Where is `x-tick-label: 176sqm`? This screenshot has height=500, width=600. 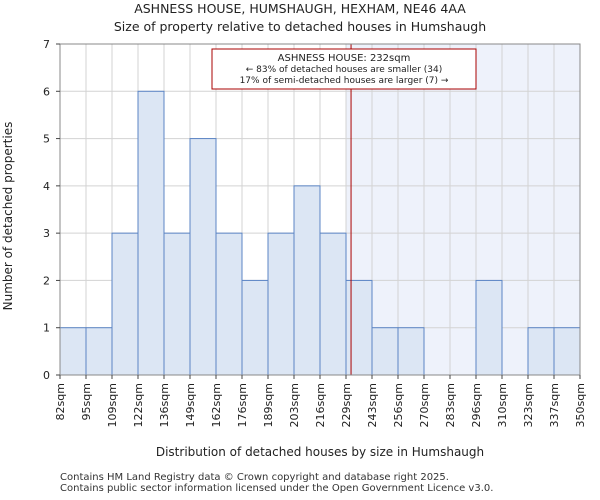 x-tick-label: 176sqm is located at coordinates (242, 405).